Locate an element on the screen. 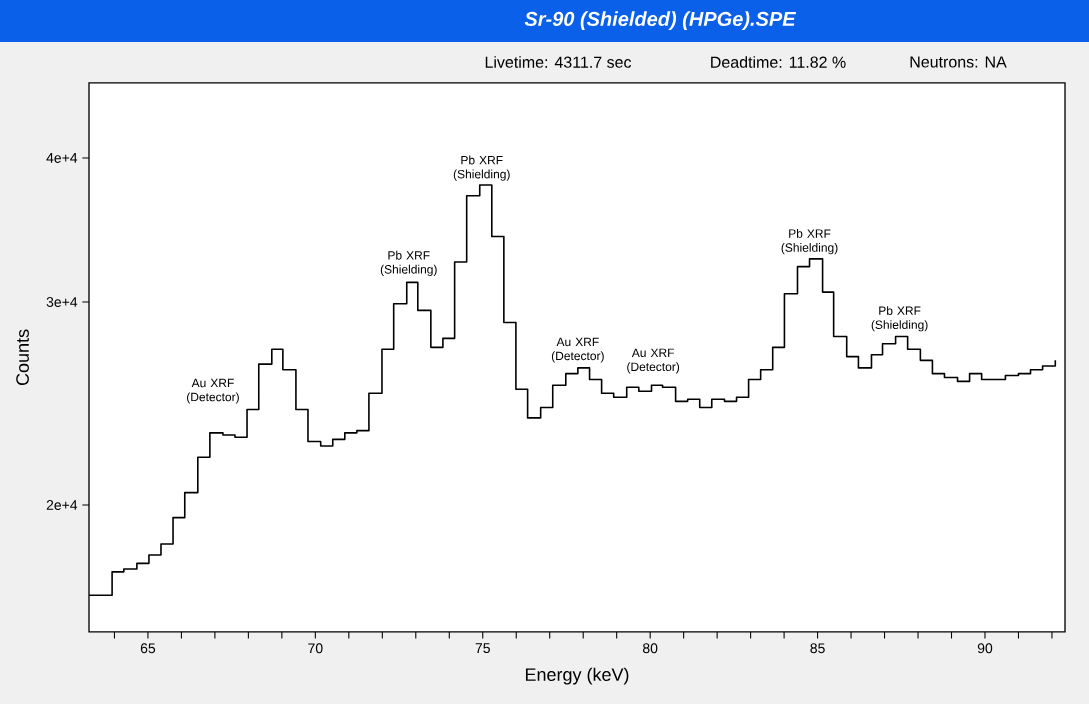 The image size is (1089, 704). x-tick-label: 80 is located at coordinates (650, 648).